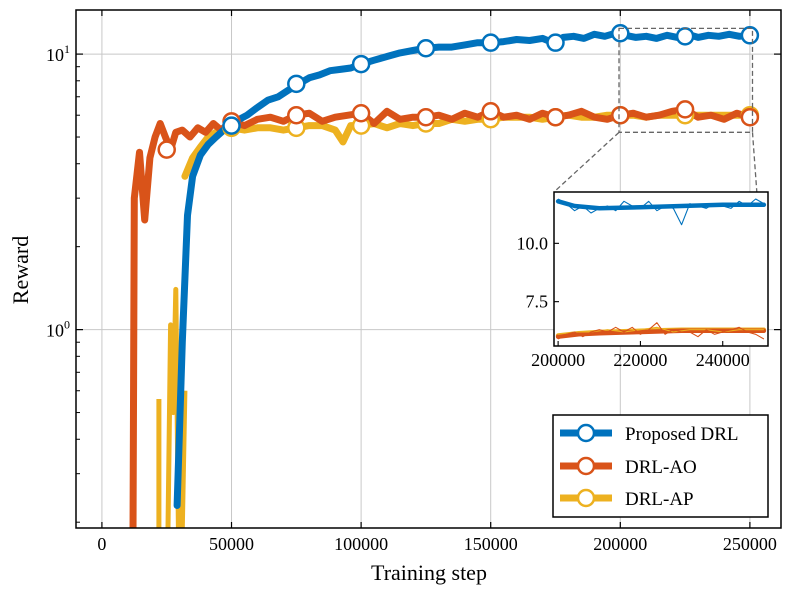 Image resolution: width=792 pixels, height=593 pixels. I want to click on legend-entry-drl-ao: DRL-AO, so click(628, 467).